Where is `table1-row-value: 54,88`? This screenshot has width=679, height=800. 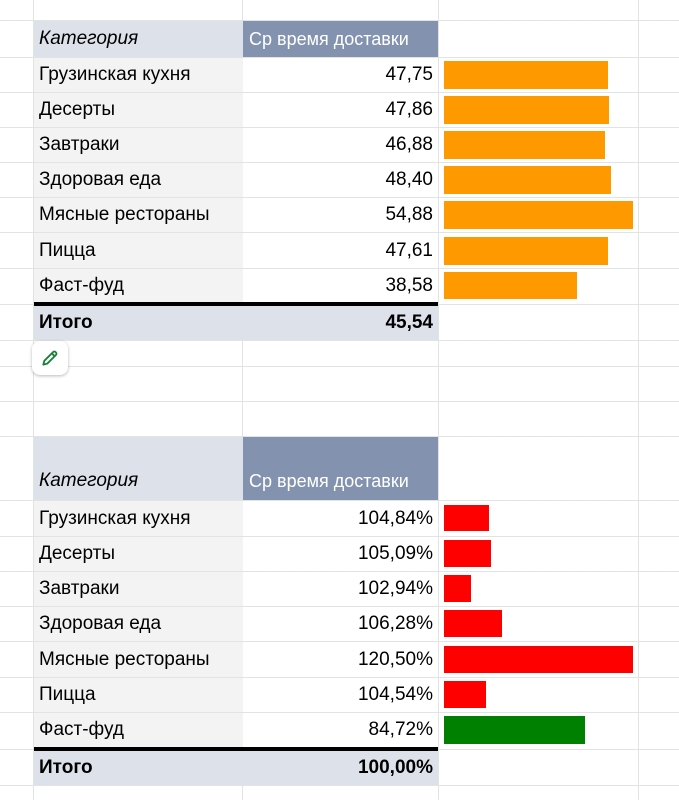 table1-row-value: 54,88 is located at coordinates (340, 215).